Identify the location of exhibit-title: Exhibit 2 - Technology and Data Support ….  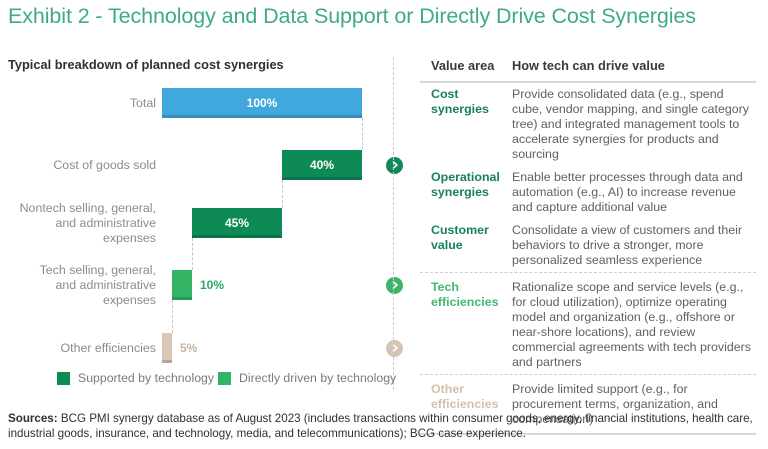
(352, 16).